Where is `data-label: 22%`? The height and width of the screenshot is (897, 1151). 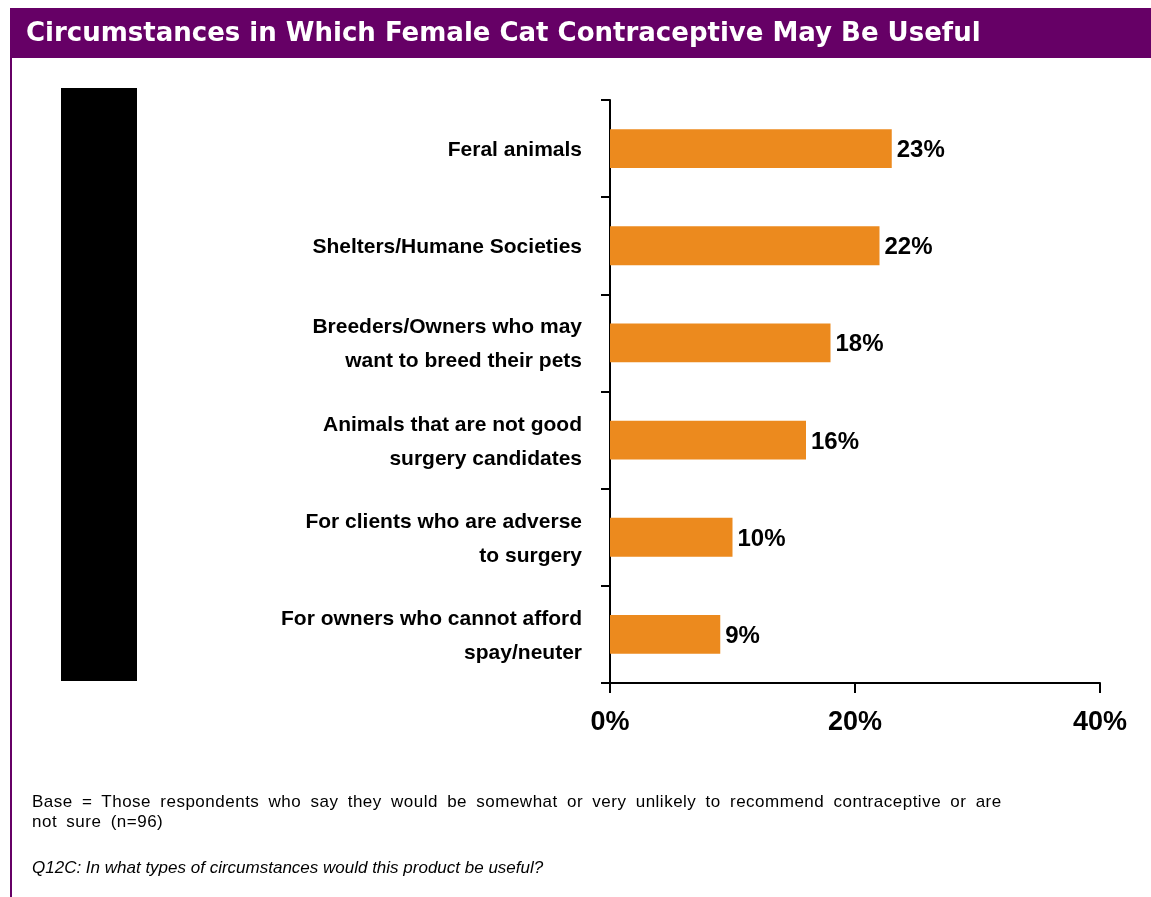 data-label: 22% is located at coordinates (908, 246).